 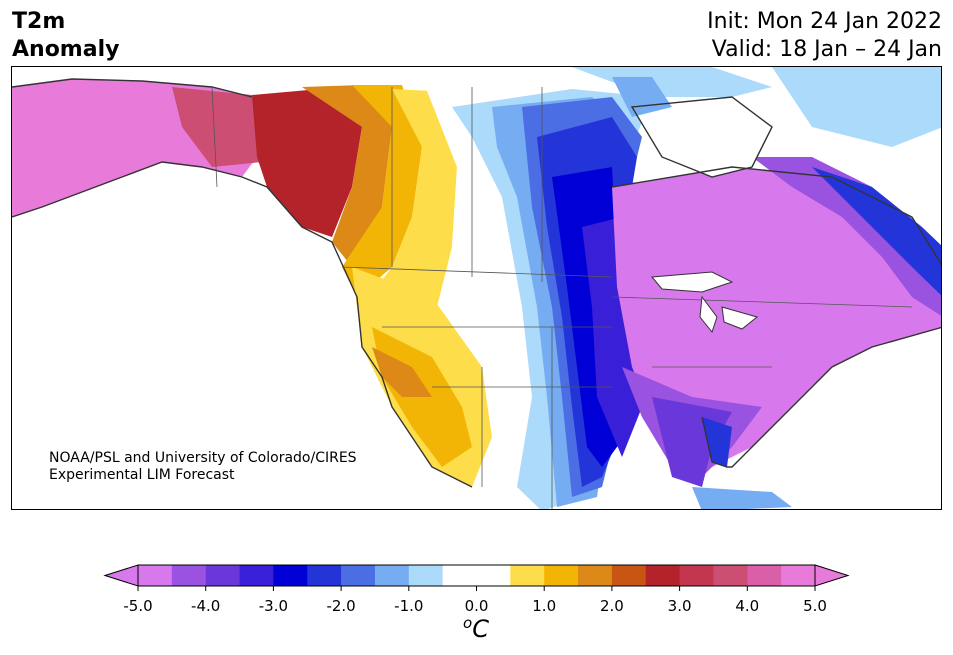 I want to click on unit-base: C, so click(x=480, y=629).